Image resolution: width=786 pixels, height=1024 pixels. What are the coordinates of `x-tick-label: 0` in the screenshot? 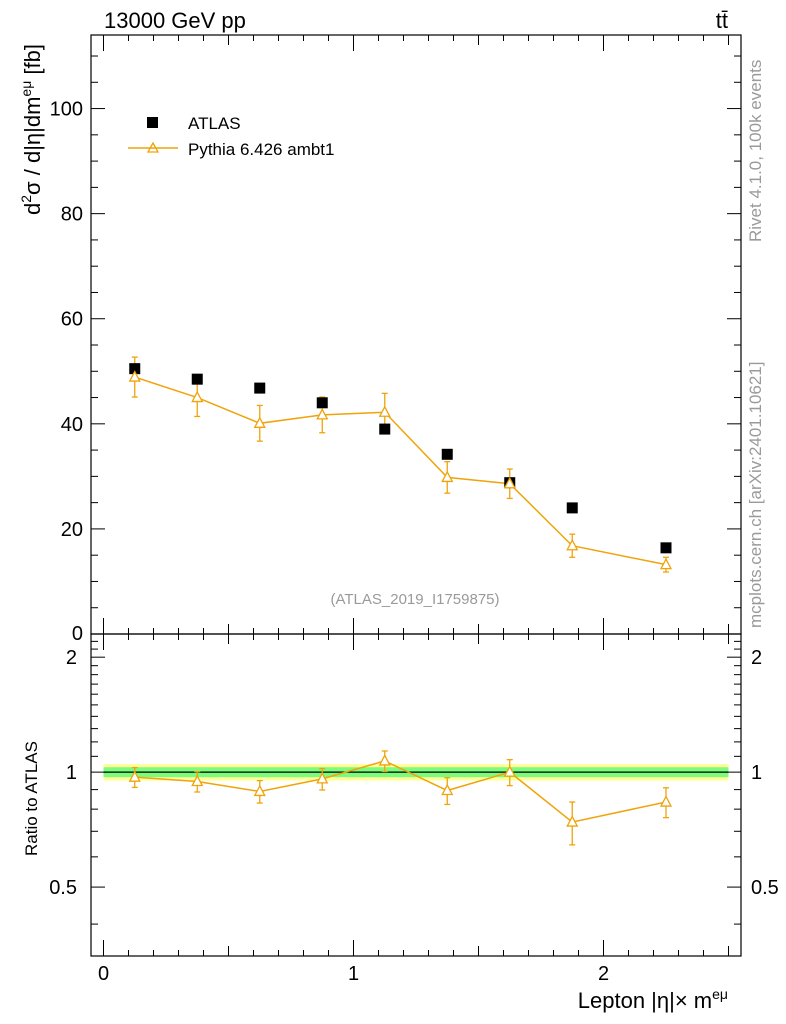 It's located at (103, 974).